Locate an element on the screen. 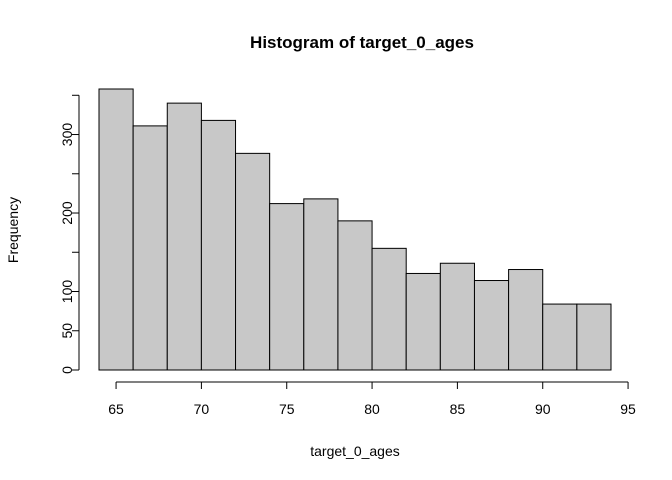  x-tick-label-85: 85 is located at coordinates (458, 409).